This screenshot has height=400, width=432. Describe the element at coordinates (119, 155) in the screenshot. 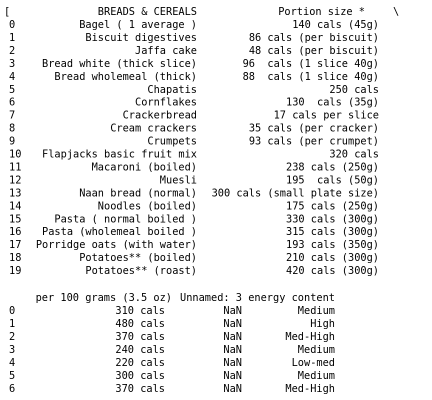

I see `food-name: Flapjacks basic fruit mix` at that location.